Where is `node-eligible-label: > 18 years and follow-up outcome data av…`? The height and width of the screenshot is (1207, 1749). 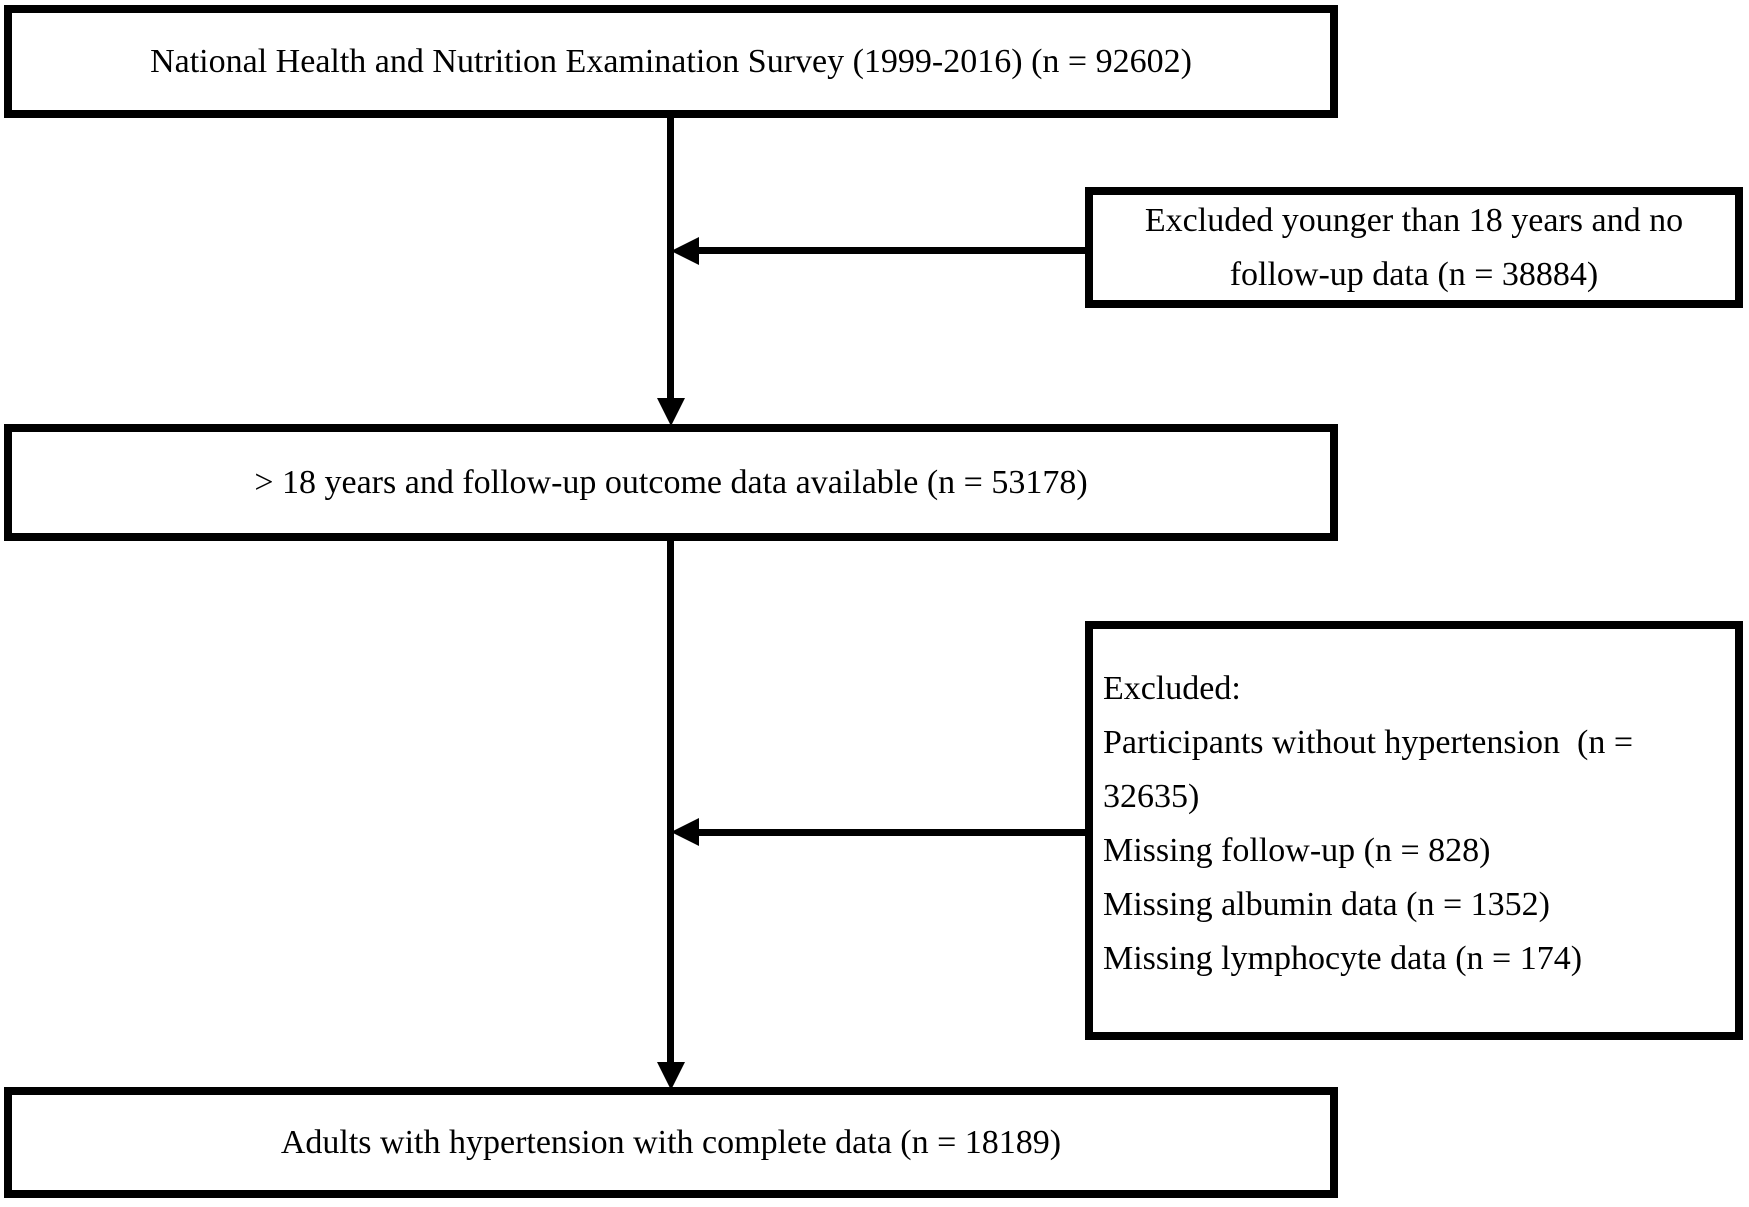 node-eligible-label: > 18 years and follow-up outcome data av… is located at coordinates (671, 482).